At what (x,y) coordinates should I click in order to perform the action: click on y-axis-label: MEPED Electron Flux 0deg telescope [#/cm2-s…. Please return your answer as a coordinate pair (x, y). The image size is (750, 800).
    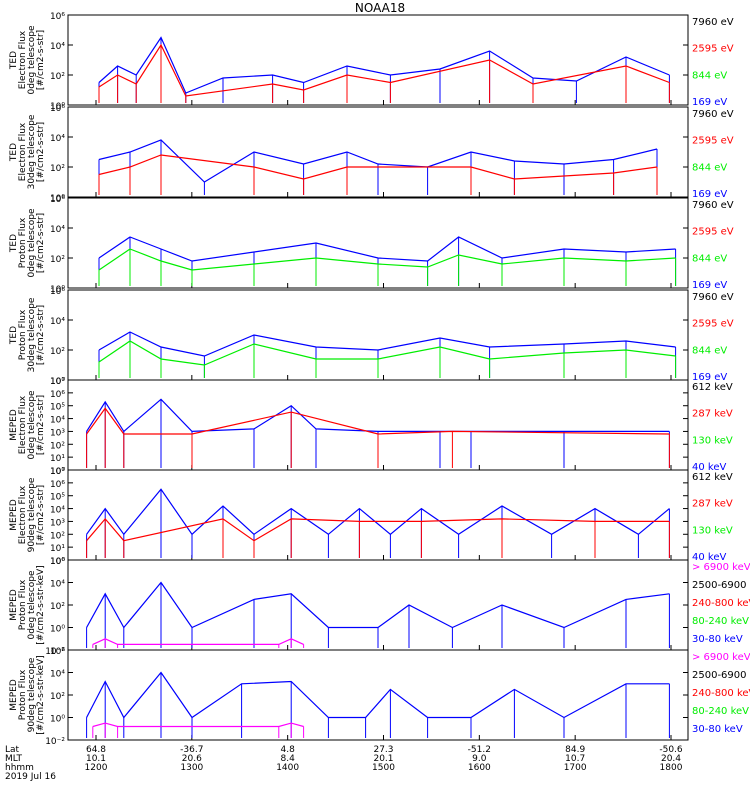
    Looking at the image, I should click on (27, 425).